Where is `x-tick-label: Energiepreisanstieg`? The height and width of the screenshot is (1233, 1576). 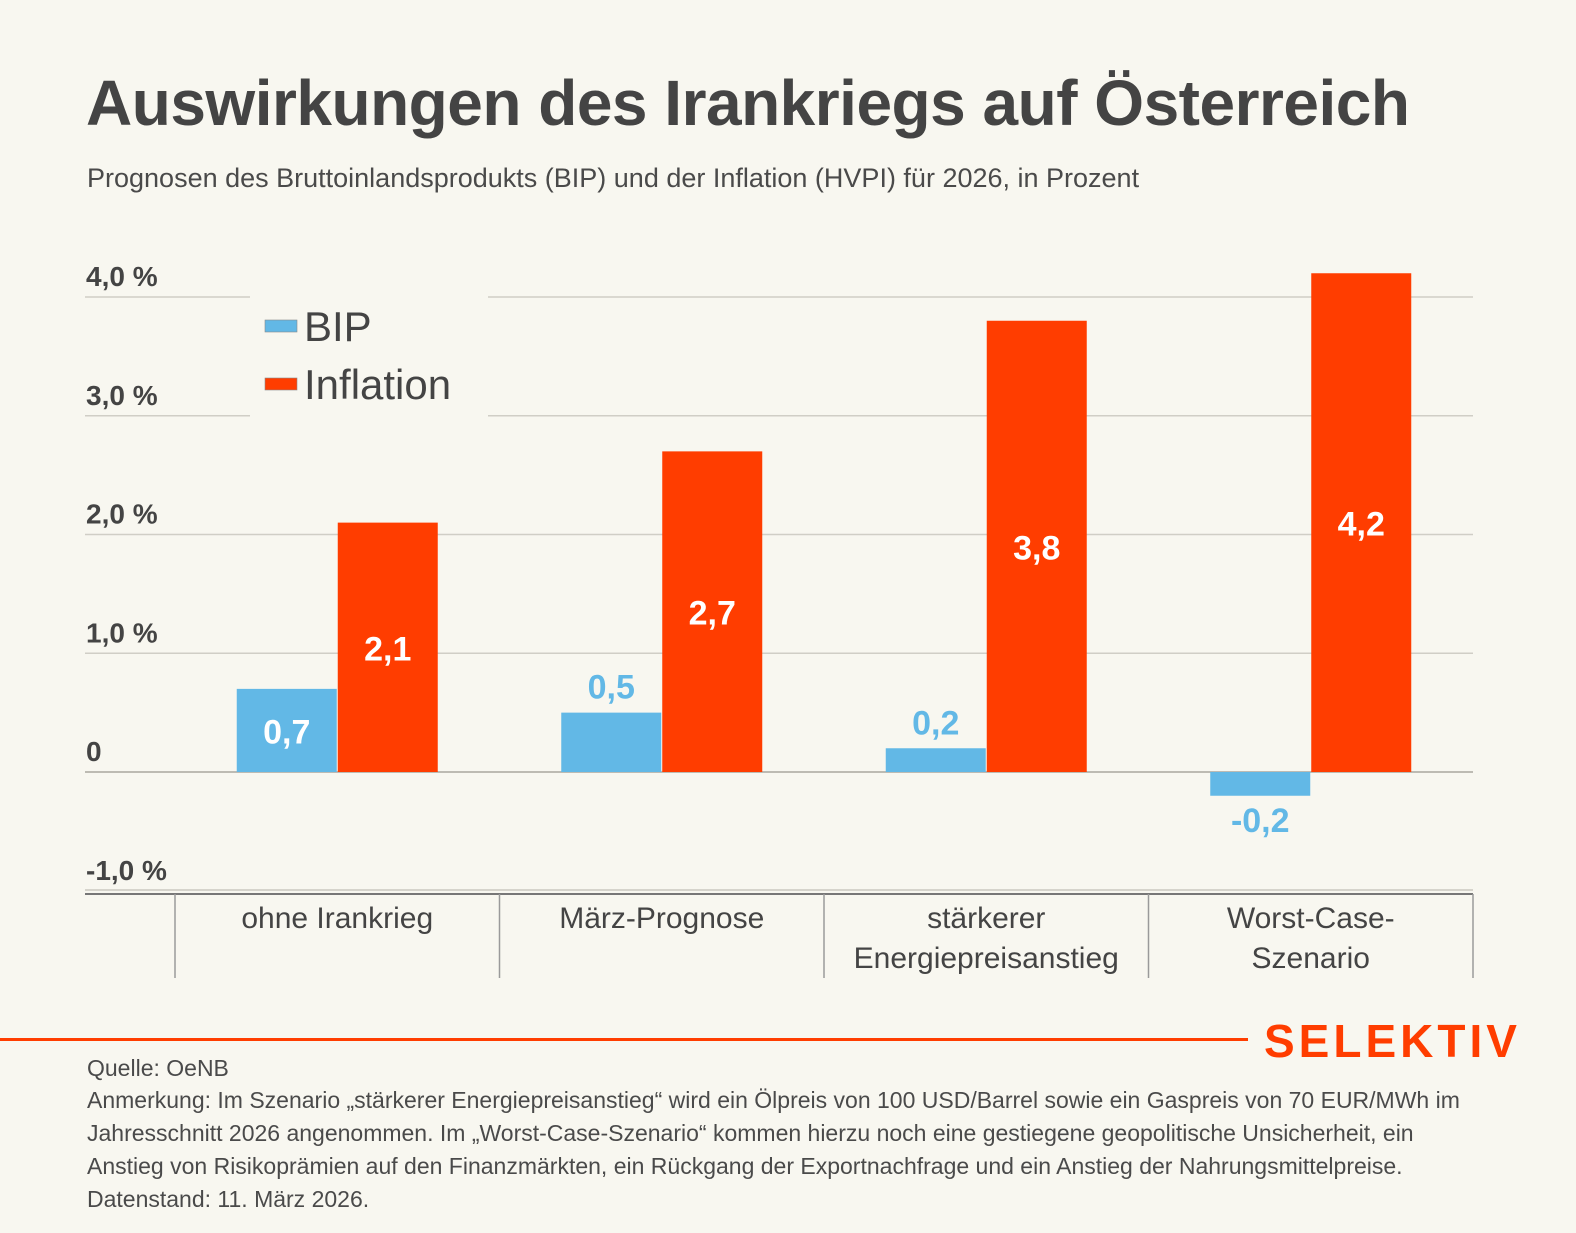 x-tick-label: Energiepreisanstieg is located at coordinates (986, 958).